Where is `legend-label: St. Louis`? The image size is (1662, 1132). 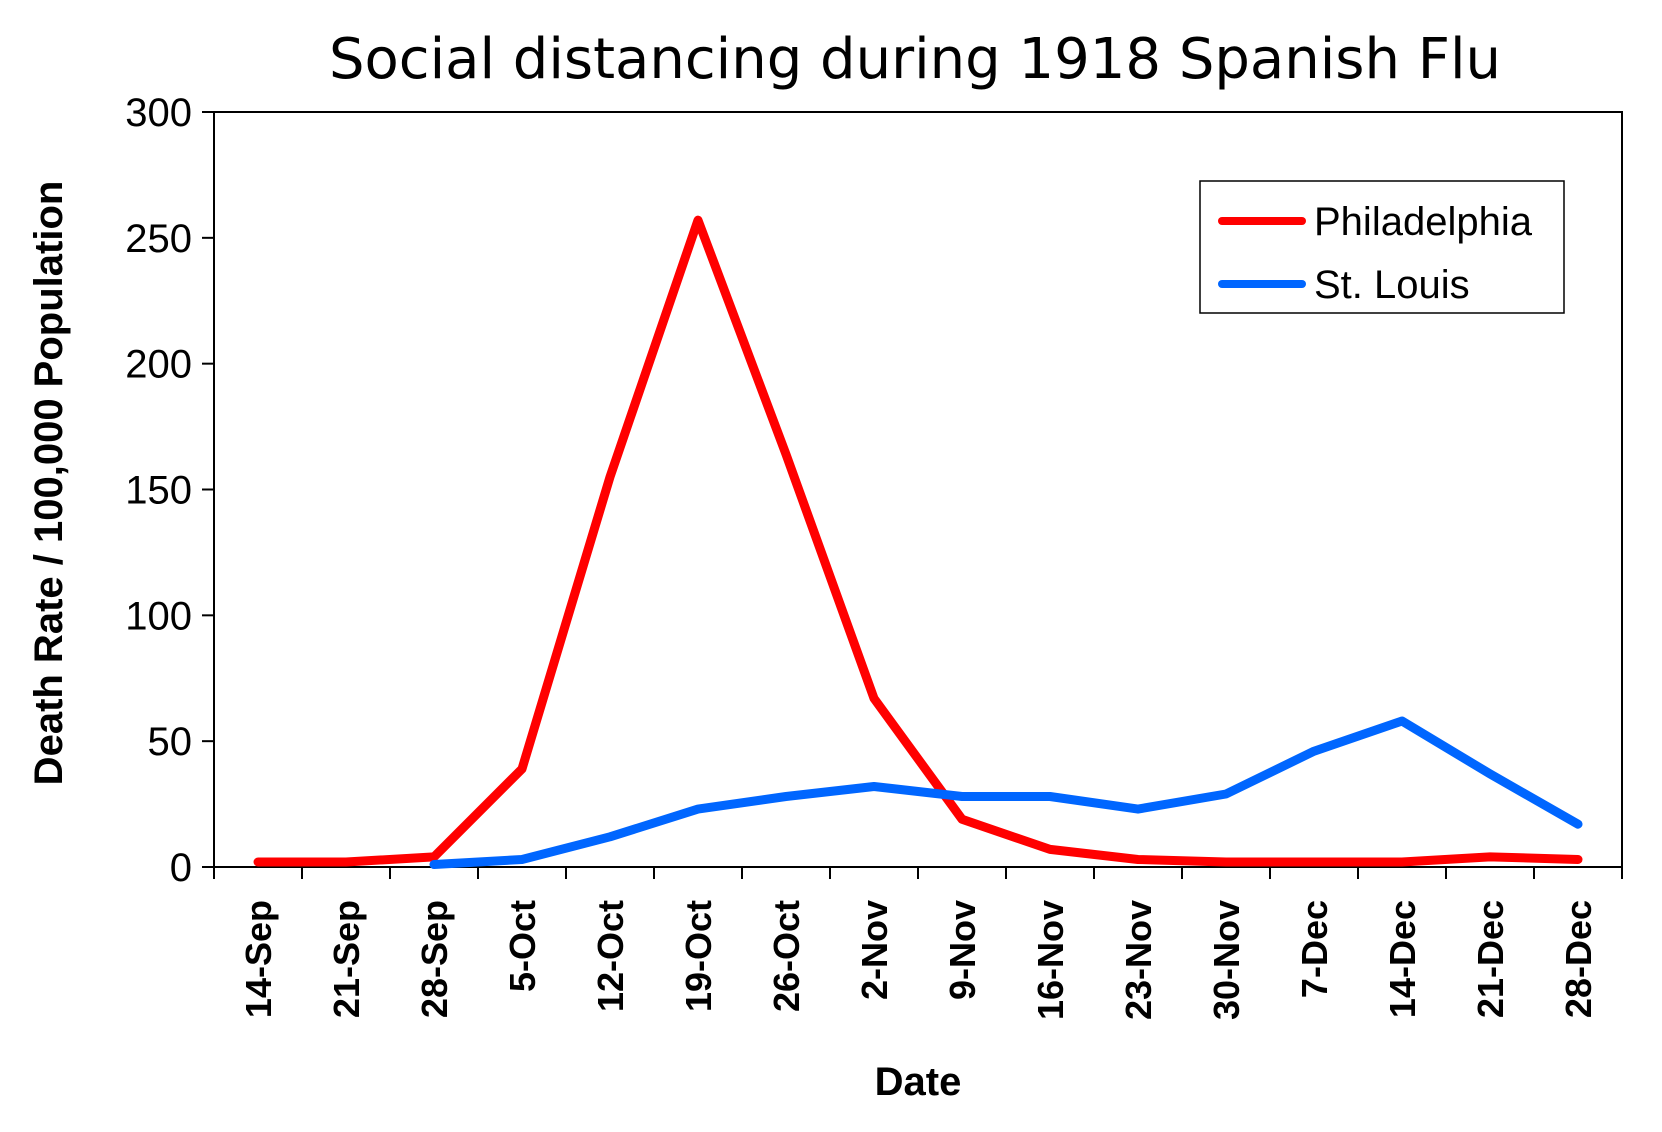 legend-label: St. Louis is located at coordinates (1392, 285).